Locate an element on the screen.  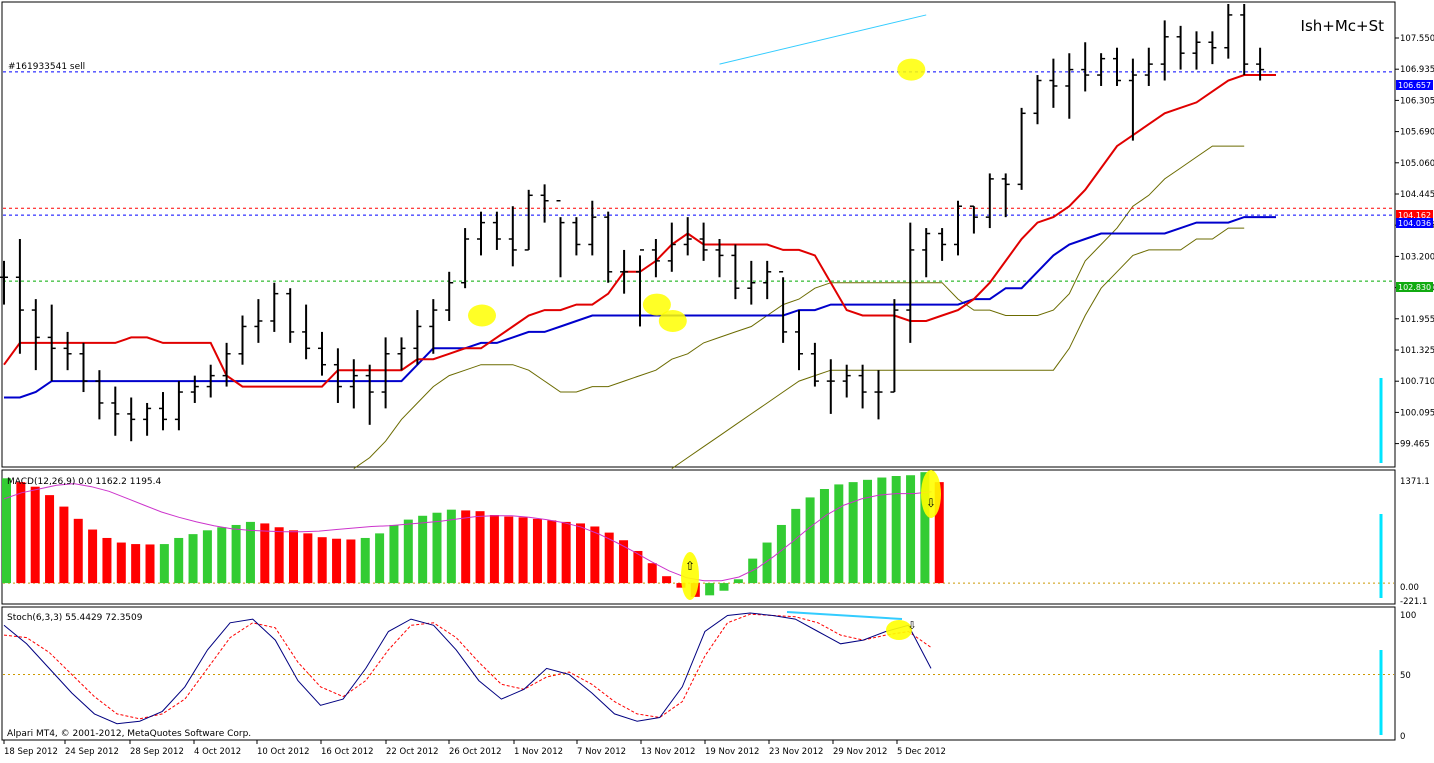
senkou-span-b-line is located at coordinates (958, 348).